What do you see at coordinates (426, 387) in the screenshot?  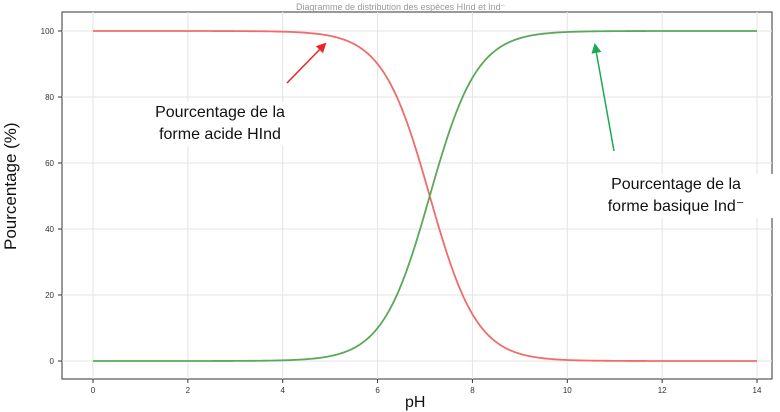 I see `x-axis-ticks: 0 2 4 6 8 10 12 14` at bounding box center [426, 387].